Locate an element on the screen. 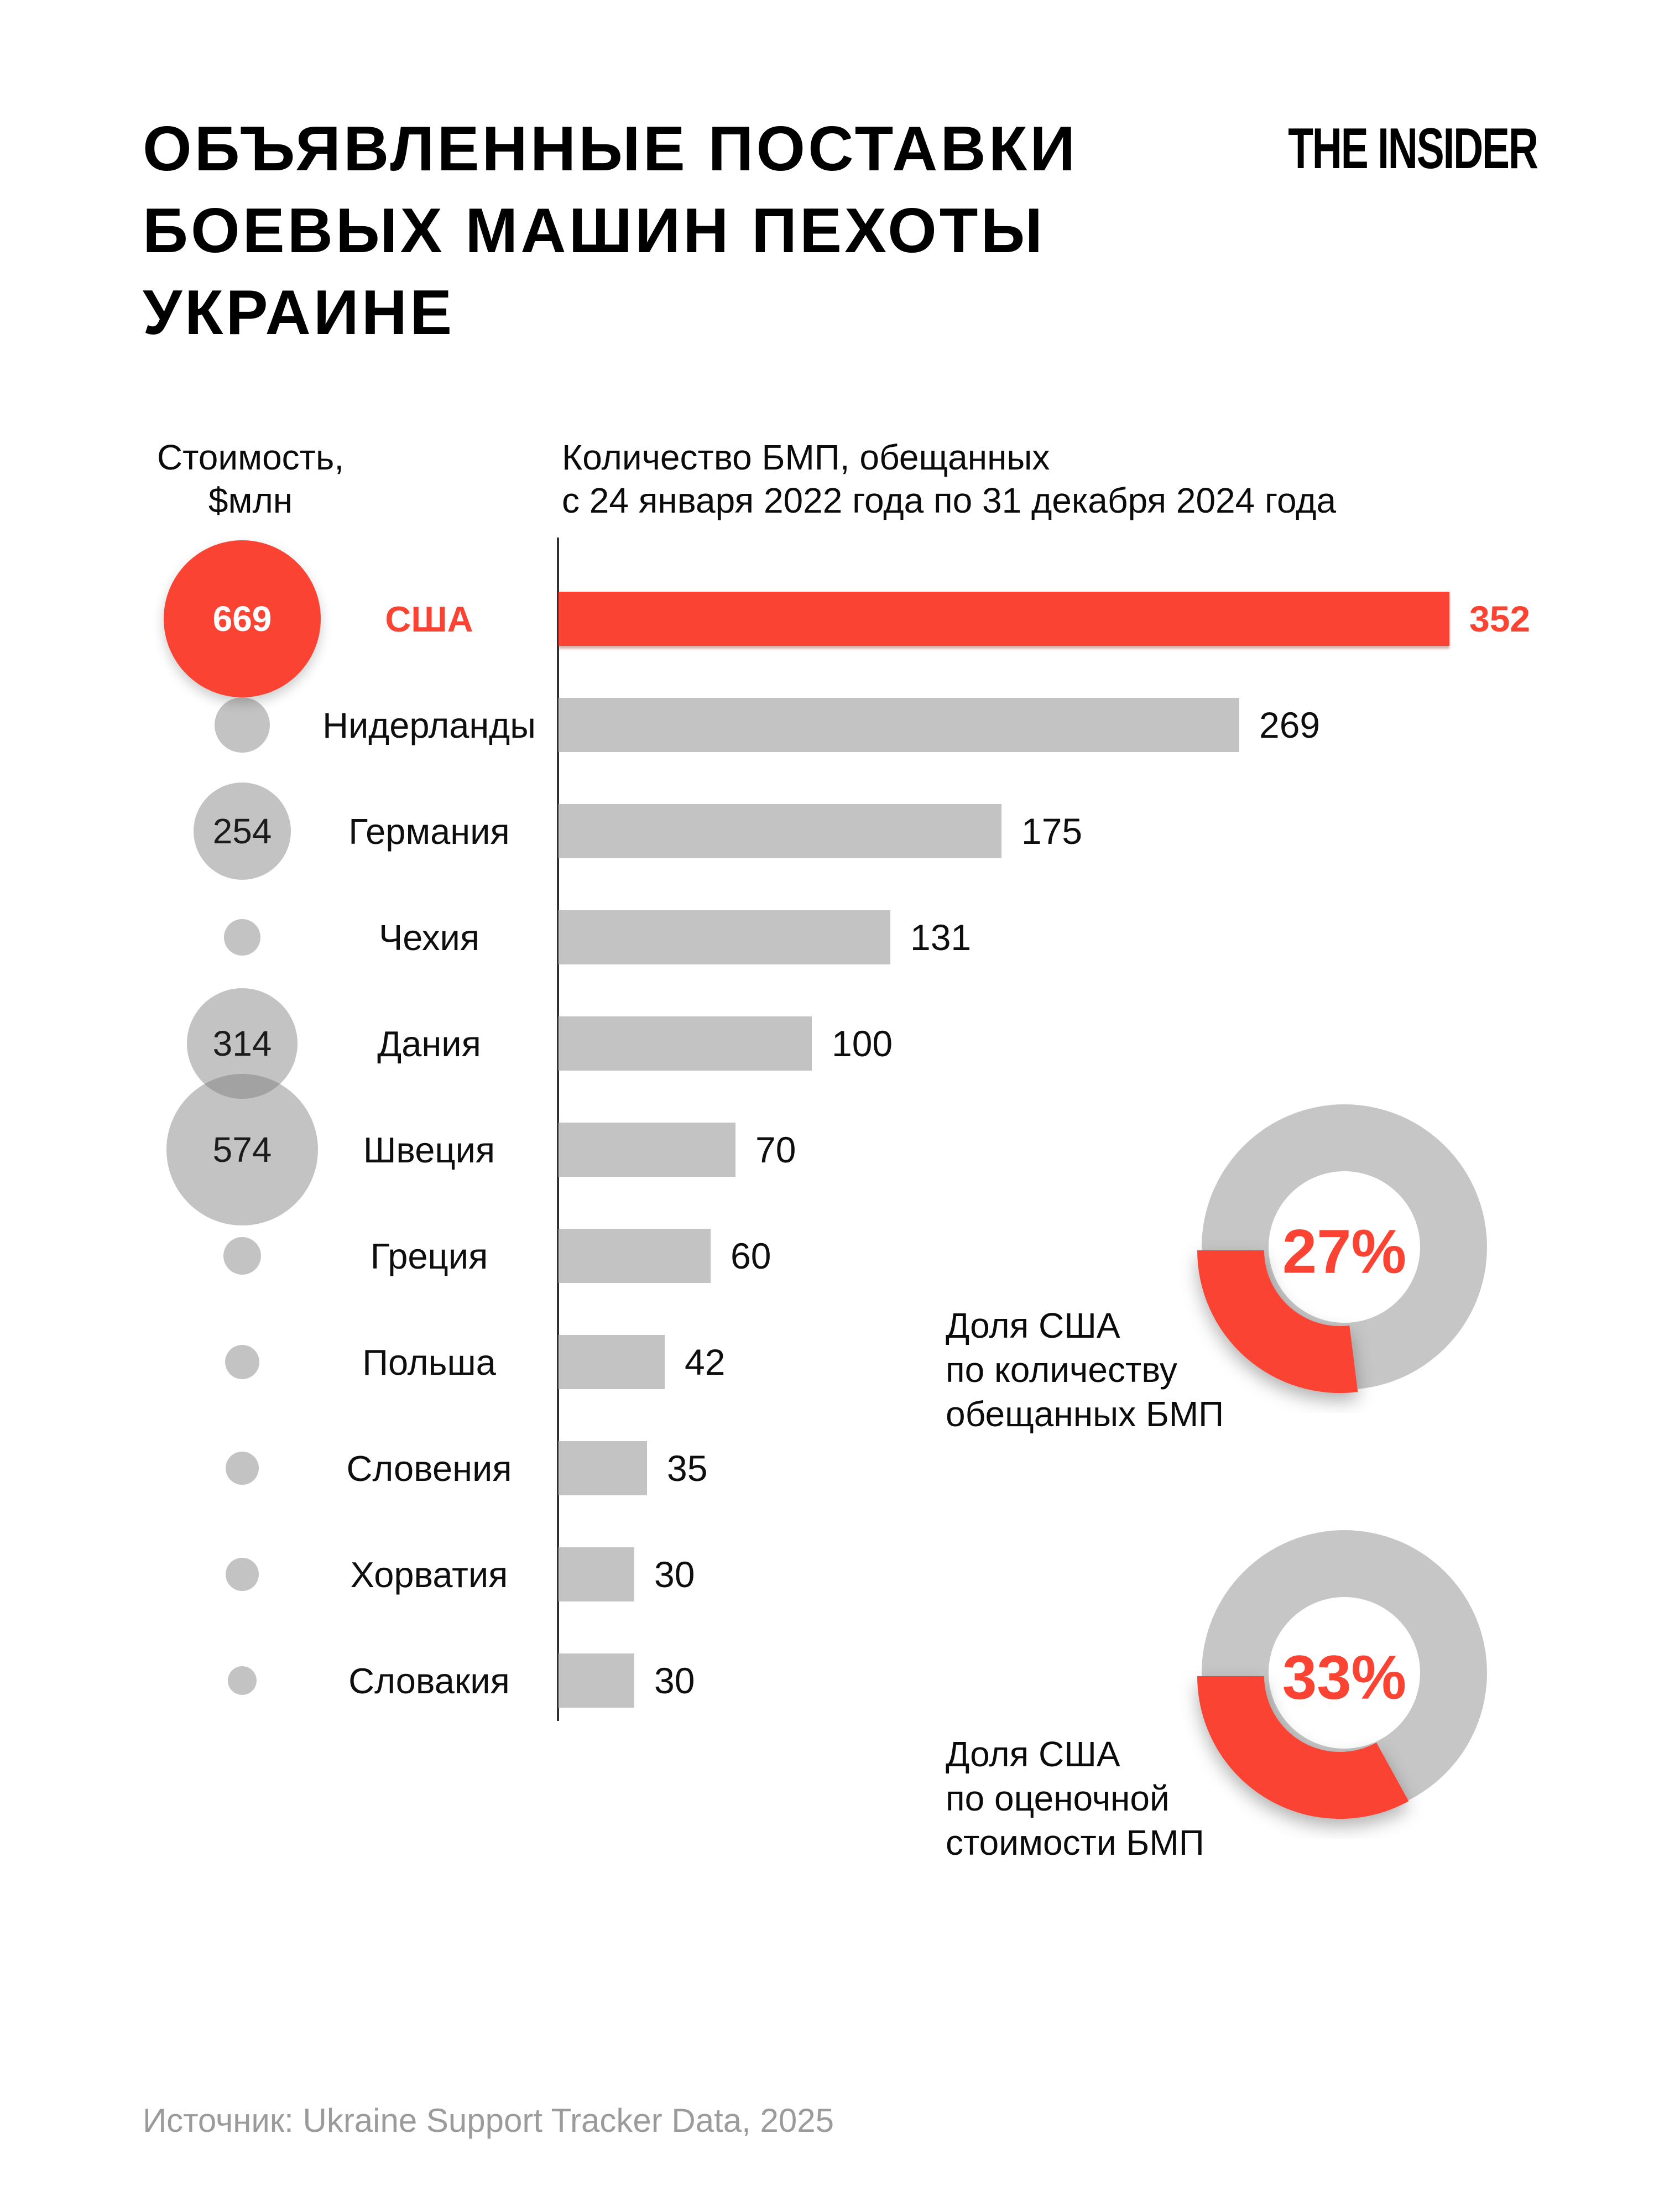 The width and height of the screenshot is (1659, 2212). cost-bubble-value: 314 is located at coordinates (242, 1043).